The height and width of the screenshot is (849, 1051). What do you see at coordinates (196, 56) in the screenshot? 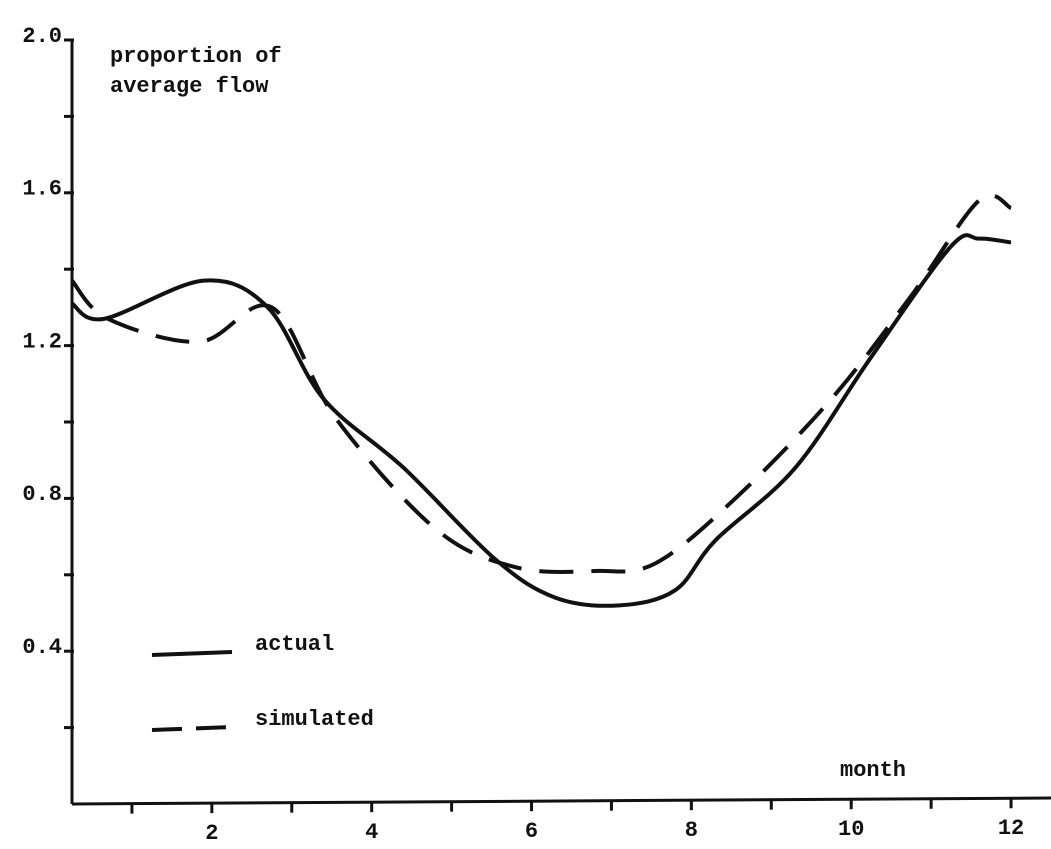
I see `y-axis-label: proportion of` at bounding box center [196, 56].